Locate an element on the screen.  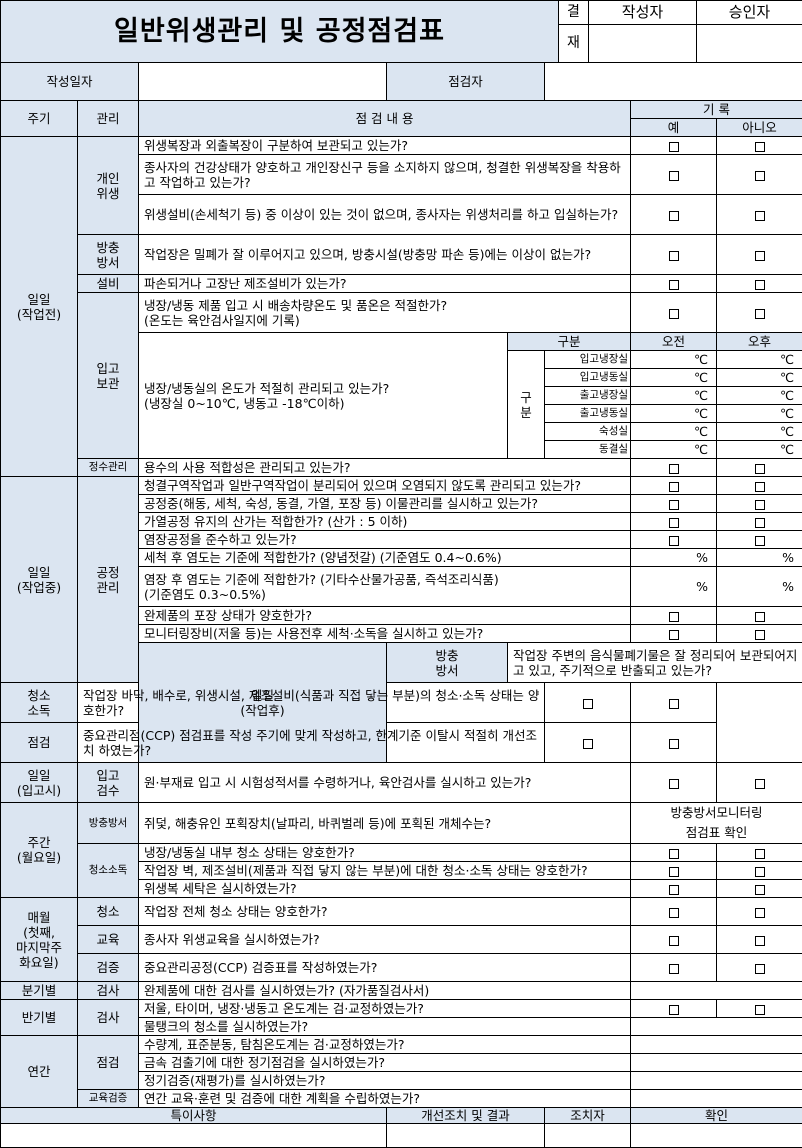
approver-sign-cell is located at coordinates (749, 44).